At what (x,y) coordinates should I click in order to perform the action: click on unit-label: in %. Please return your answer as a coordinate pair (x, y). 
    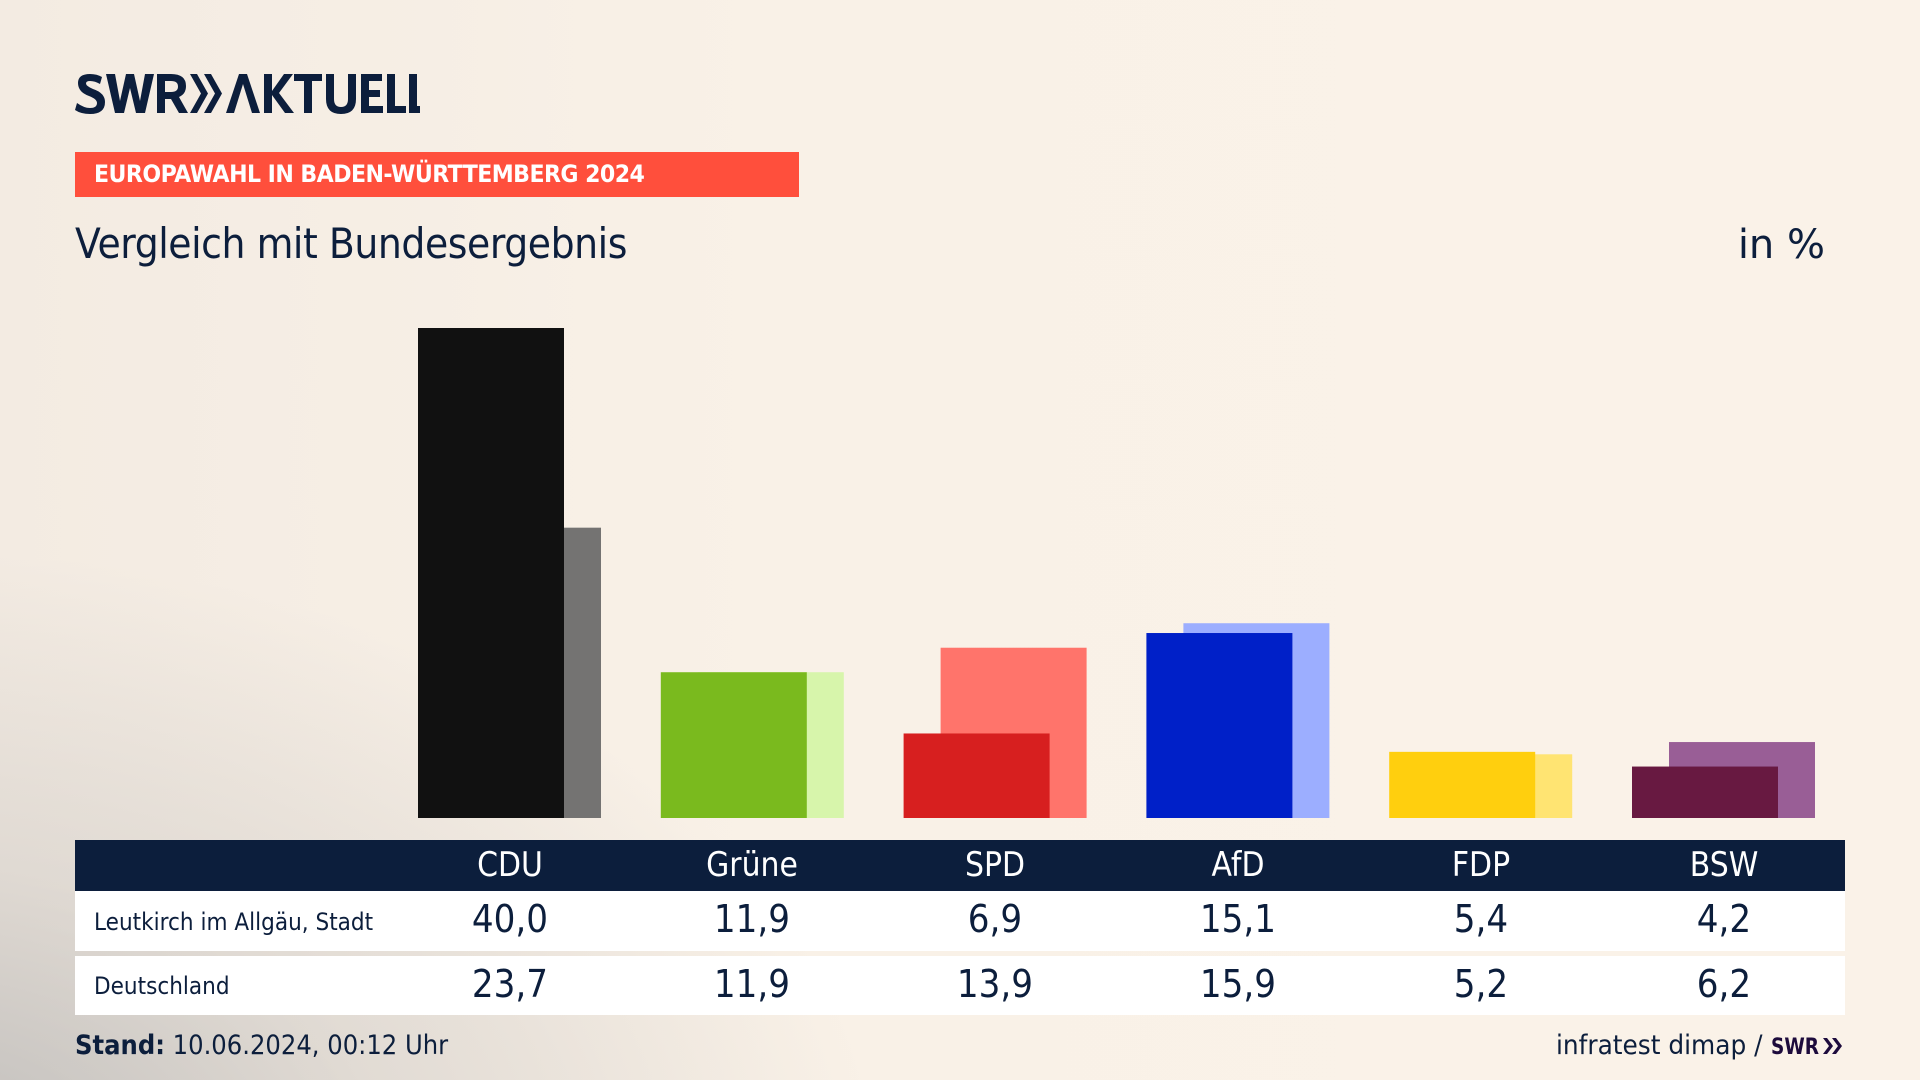
    Looking at the image, I should click on (1781, 245).